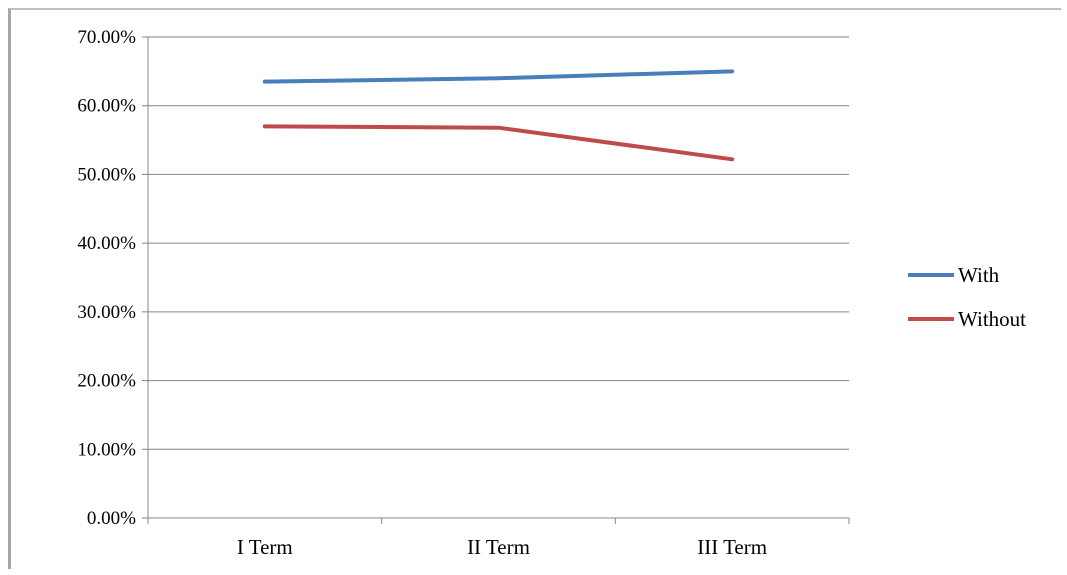  What do you see at coordinates (498, 115) in the screenshot?
I see `series-lines` at bounding box center [498, 115].